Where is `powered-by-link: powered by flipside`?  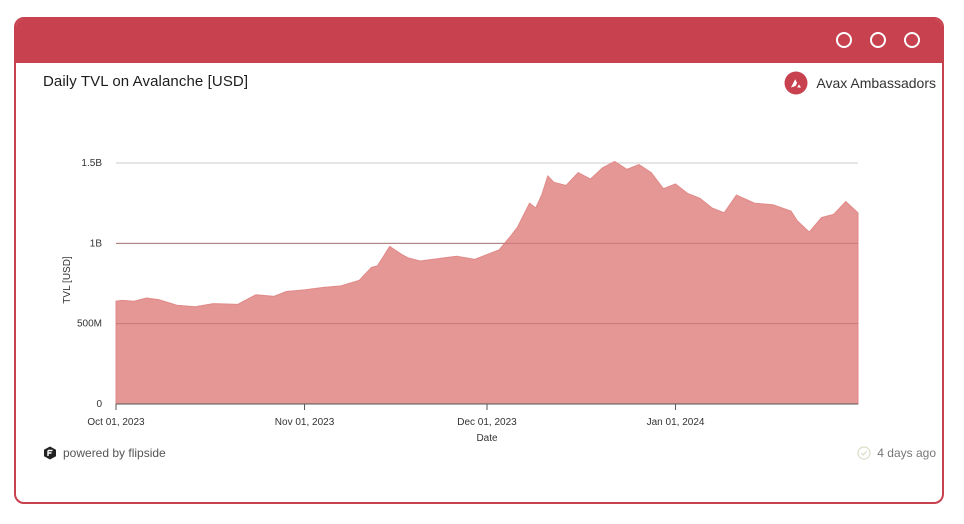
powered-by-link: powered by flipside is located at coordinates (104, 453).